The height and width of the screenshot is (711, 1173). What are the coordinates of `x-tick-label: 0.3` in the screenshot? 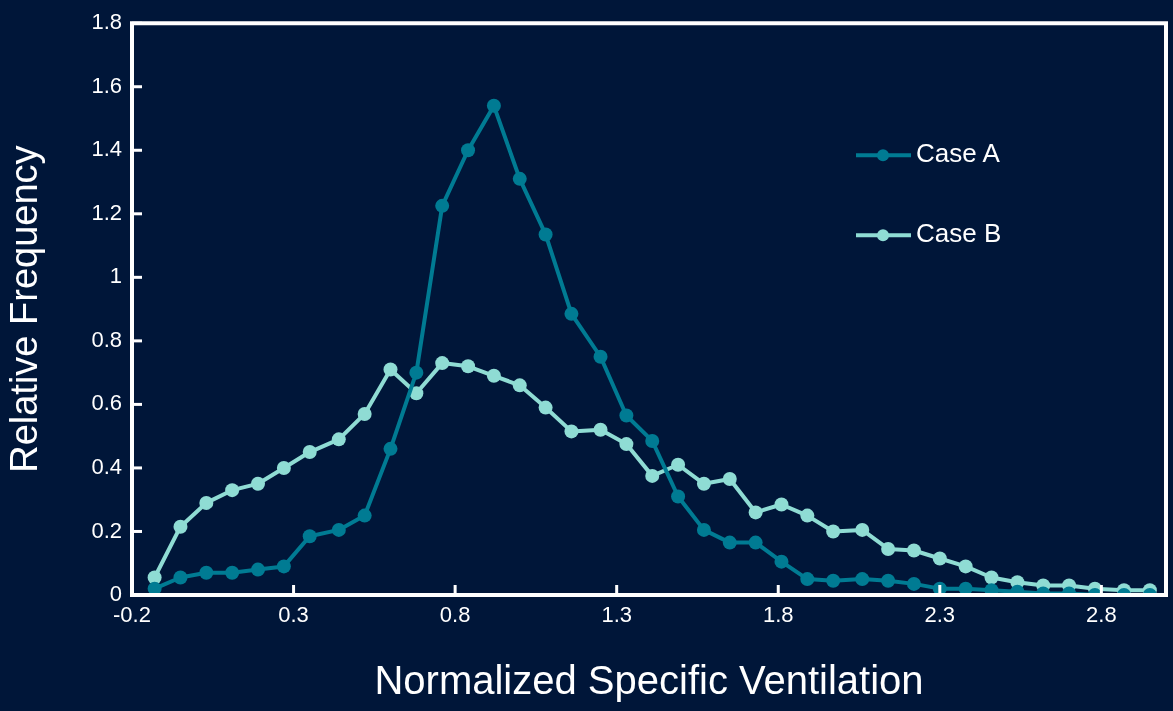 It's located at (293, 615).